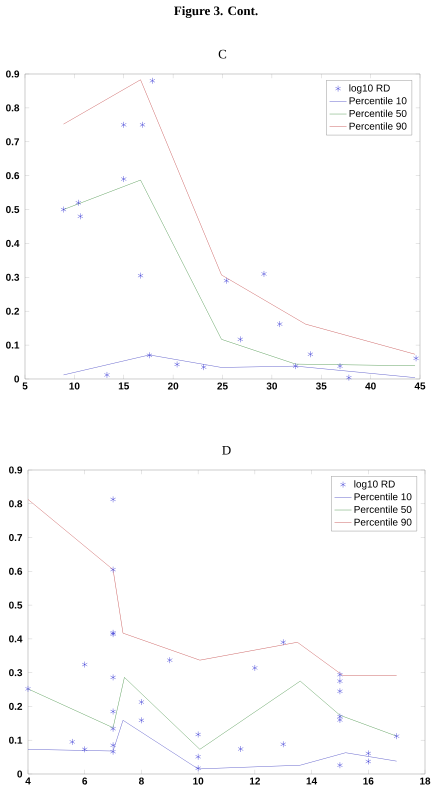 This screenshot has height=800, width=434. What do you see at coordinates (226, 450) in the screenshot?
I see `chart-title: D` at bounding box center [226, 450].